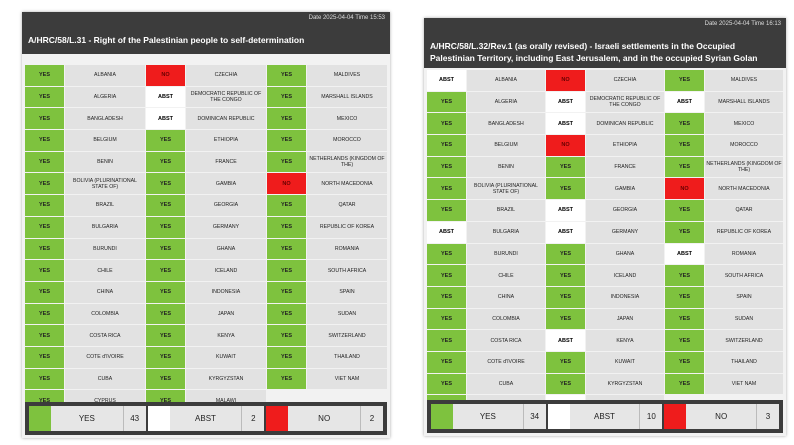 The image size is (794, 445). What do you see at coordinates (347, 357) in the screenshot?
I see `country-name: THAILAND` at bounding box center [347, 357].